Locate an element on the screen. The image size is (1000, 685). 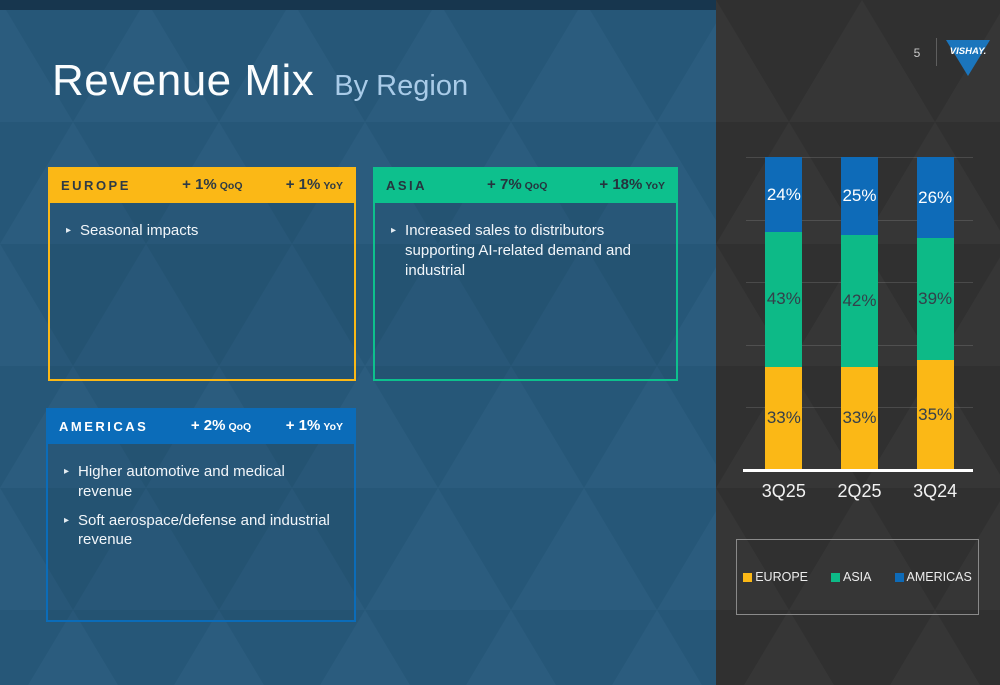
region-header-americas: AMERICAS + 2% QoQ + 1% YoY is located at coordinates (201, 426).